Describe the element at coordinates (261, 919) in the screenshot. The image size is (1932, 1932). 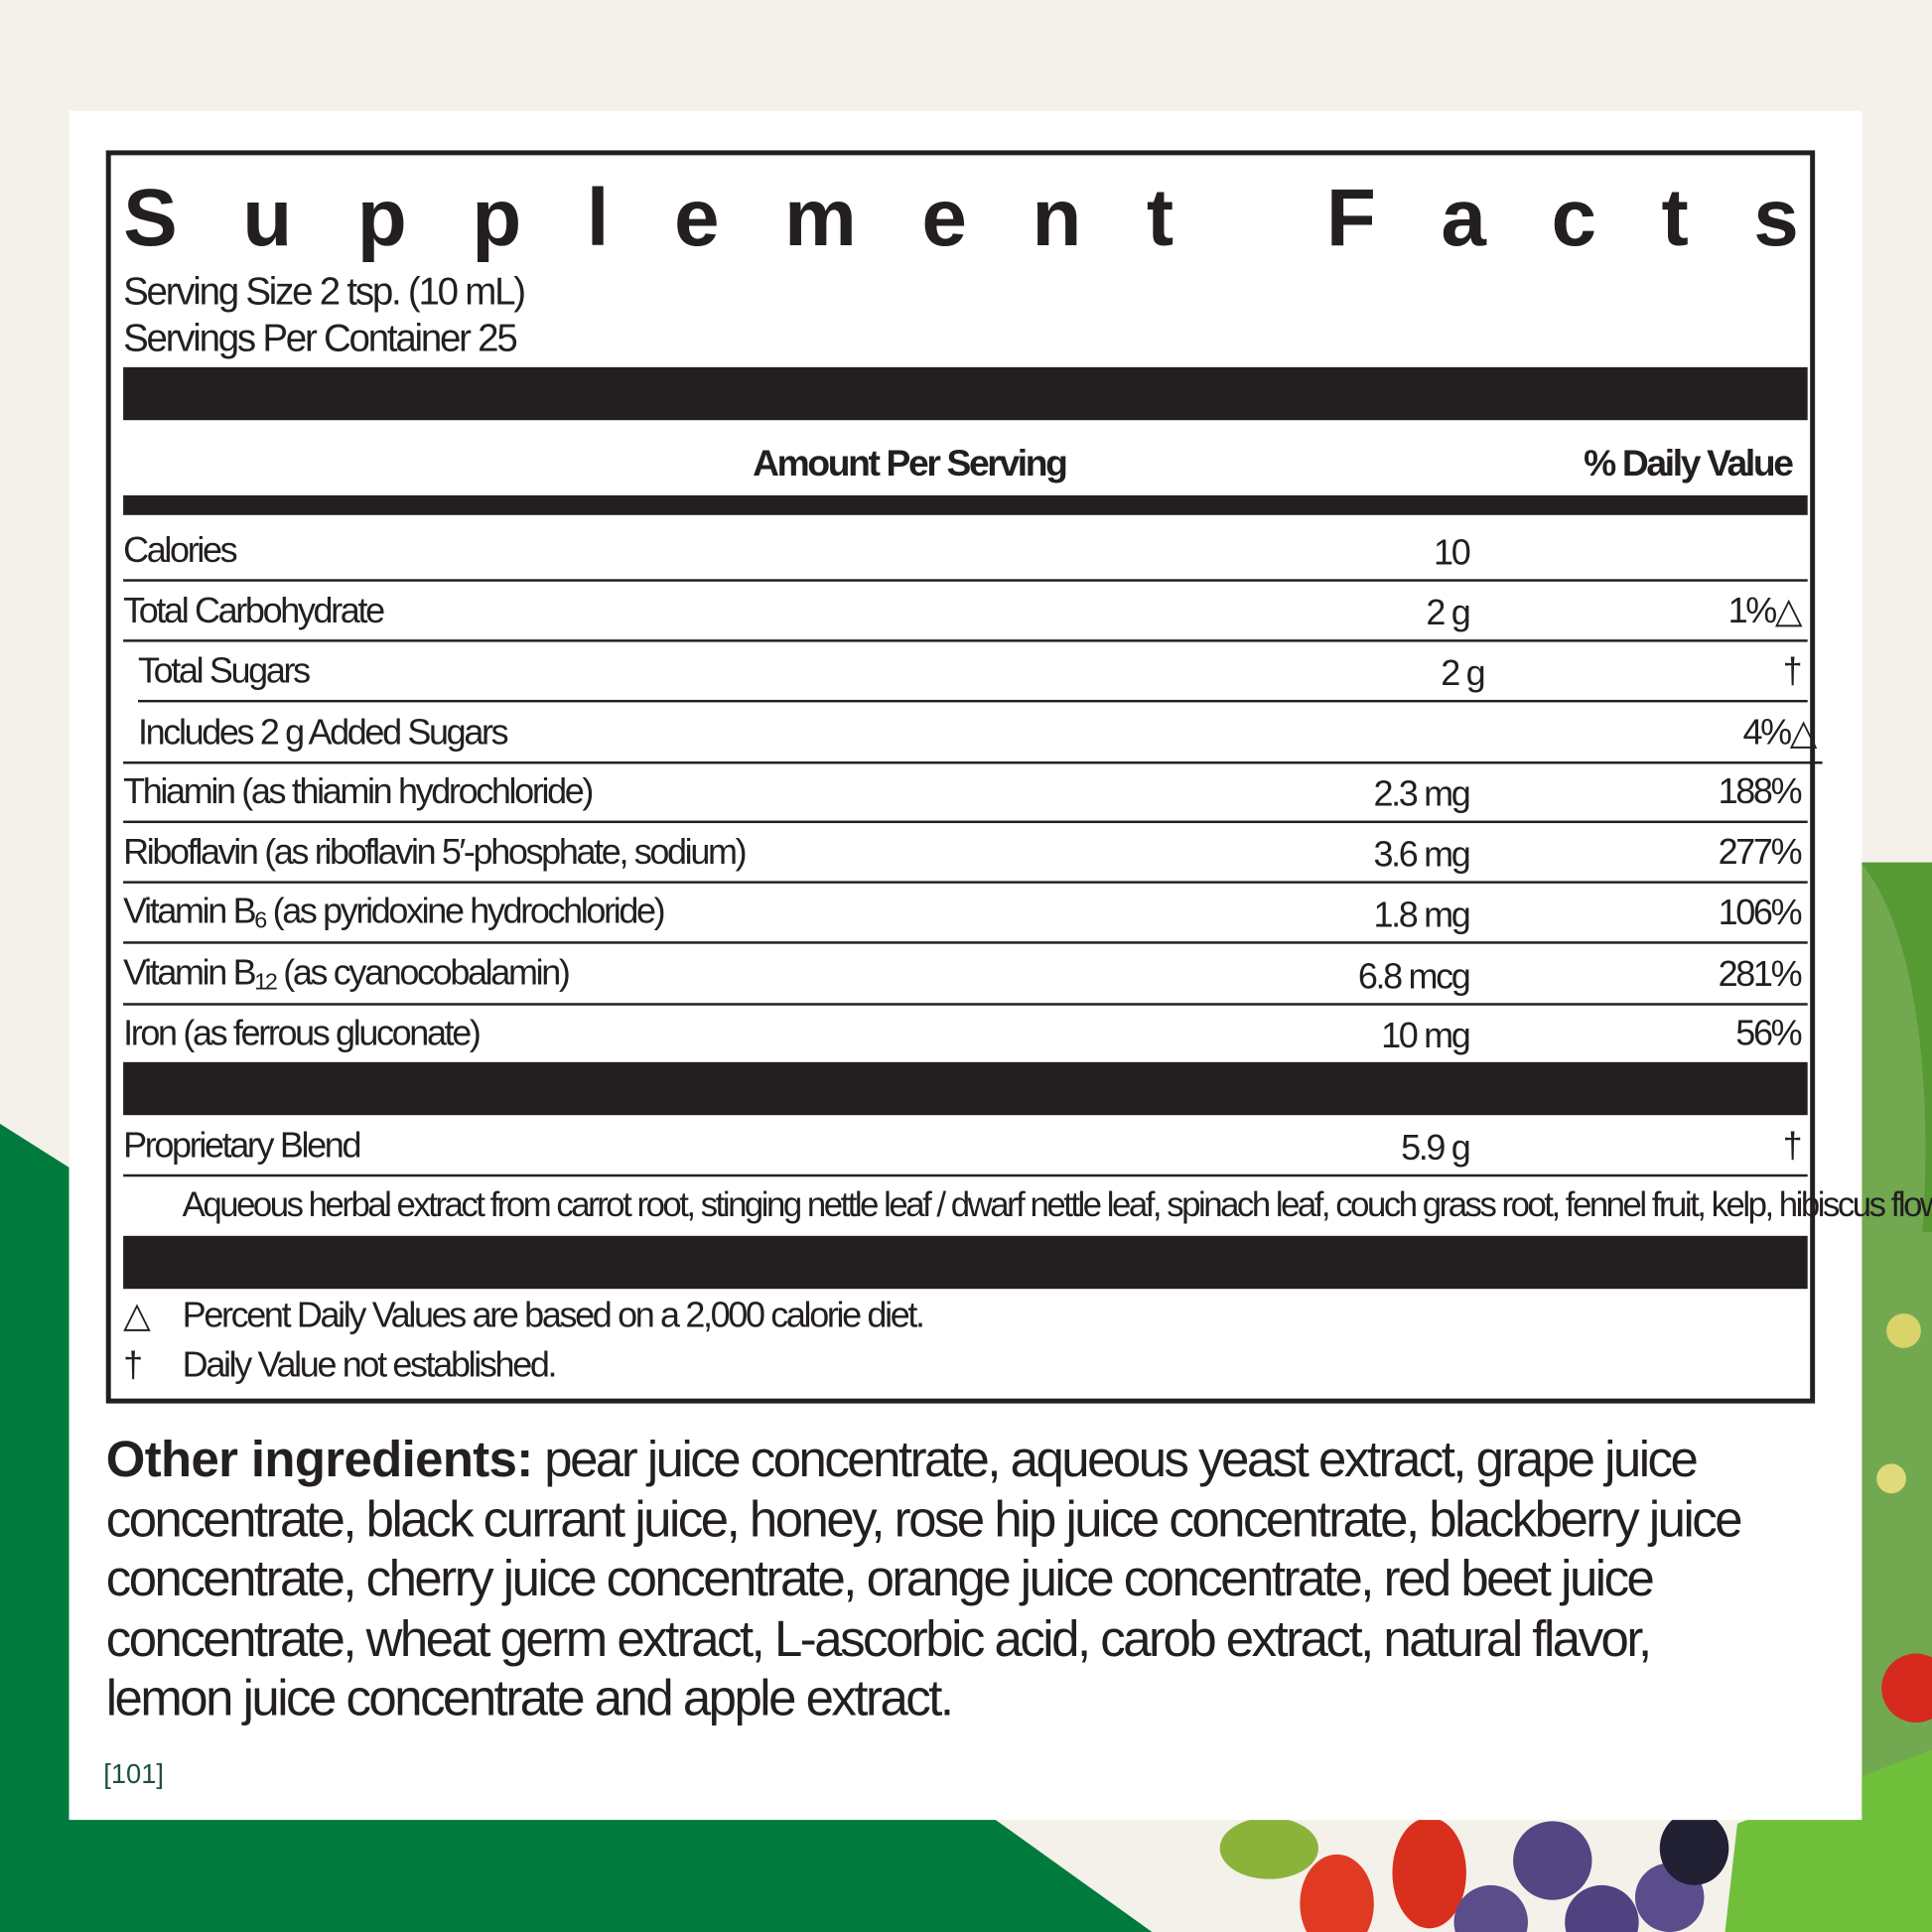
I see `label-subscript: 6` at that location.